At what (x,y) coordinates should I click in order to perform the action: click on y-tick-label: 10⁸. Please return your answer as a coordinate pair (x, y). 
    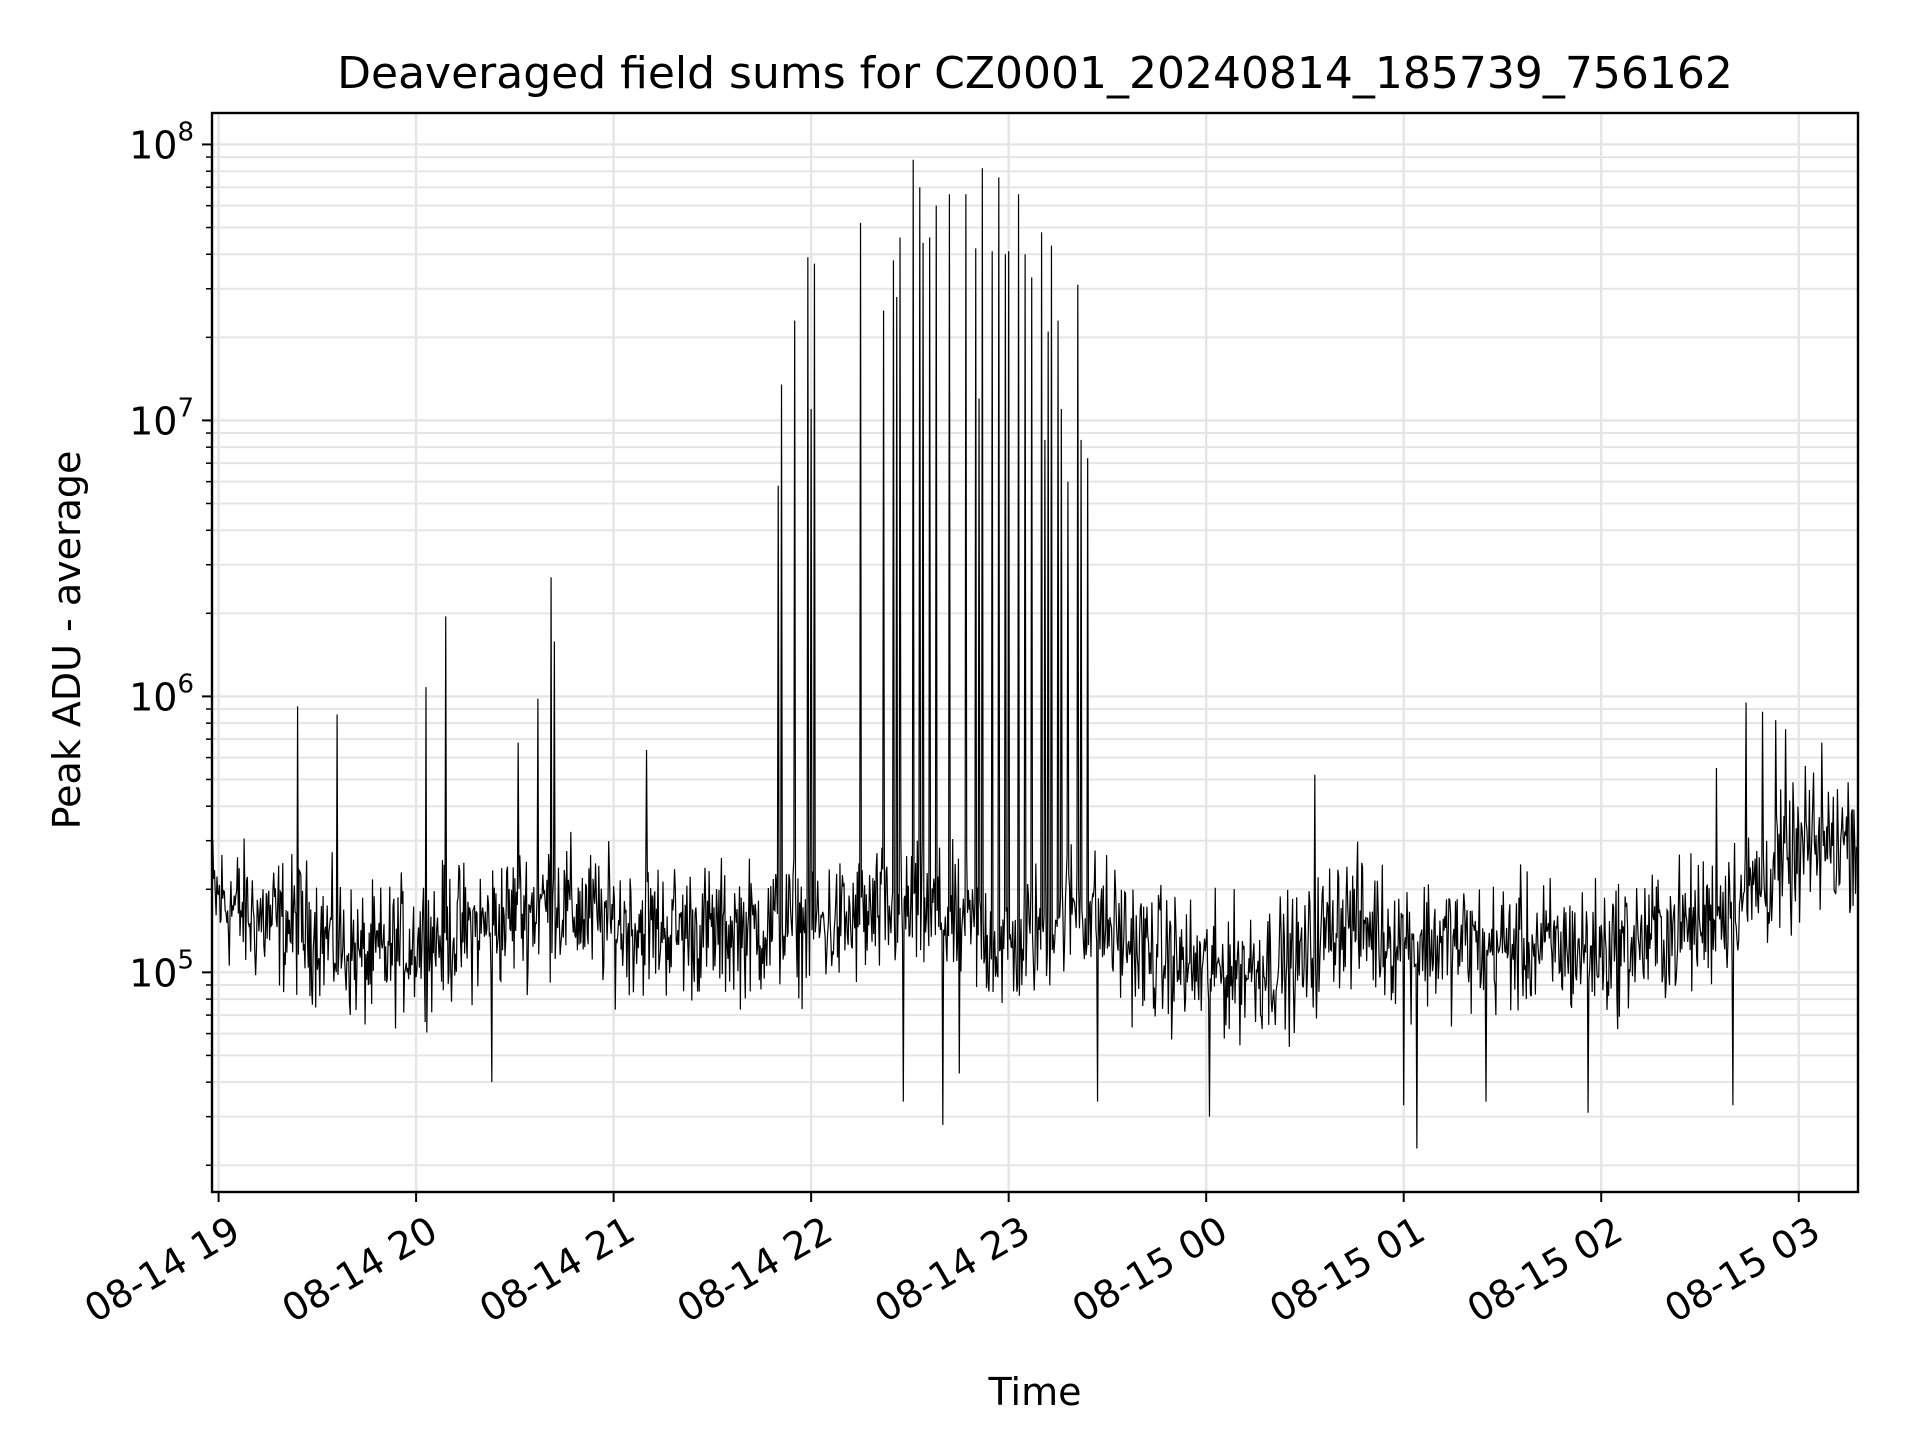
    Looking at the image, I should click on (161, 142).